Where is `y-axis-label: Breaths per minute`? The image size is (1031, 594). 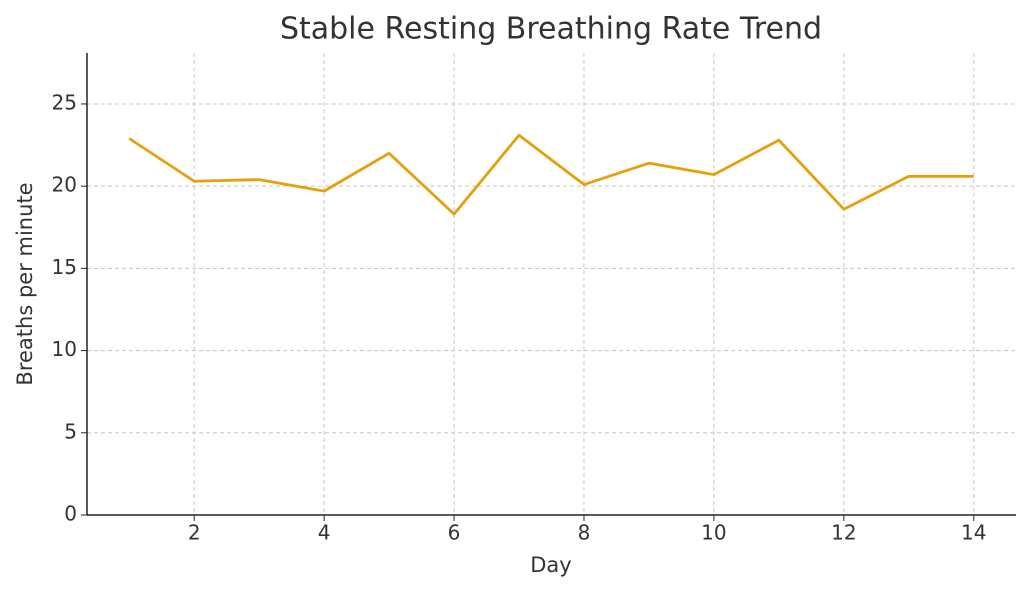 y-axis-label: Breaths per minute is located at coordinates (25, 283).